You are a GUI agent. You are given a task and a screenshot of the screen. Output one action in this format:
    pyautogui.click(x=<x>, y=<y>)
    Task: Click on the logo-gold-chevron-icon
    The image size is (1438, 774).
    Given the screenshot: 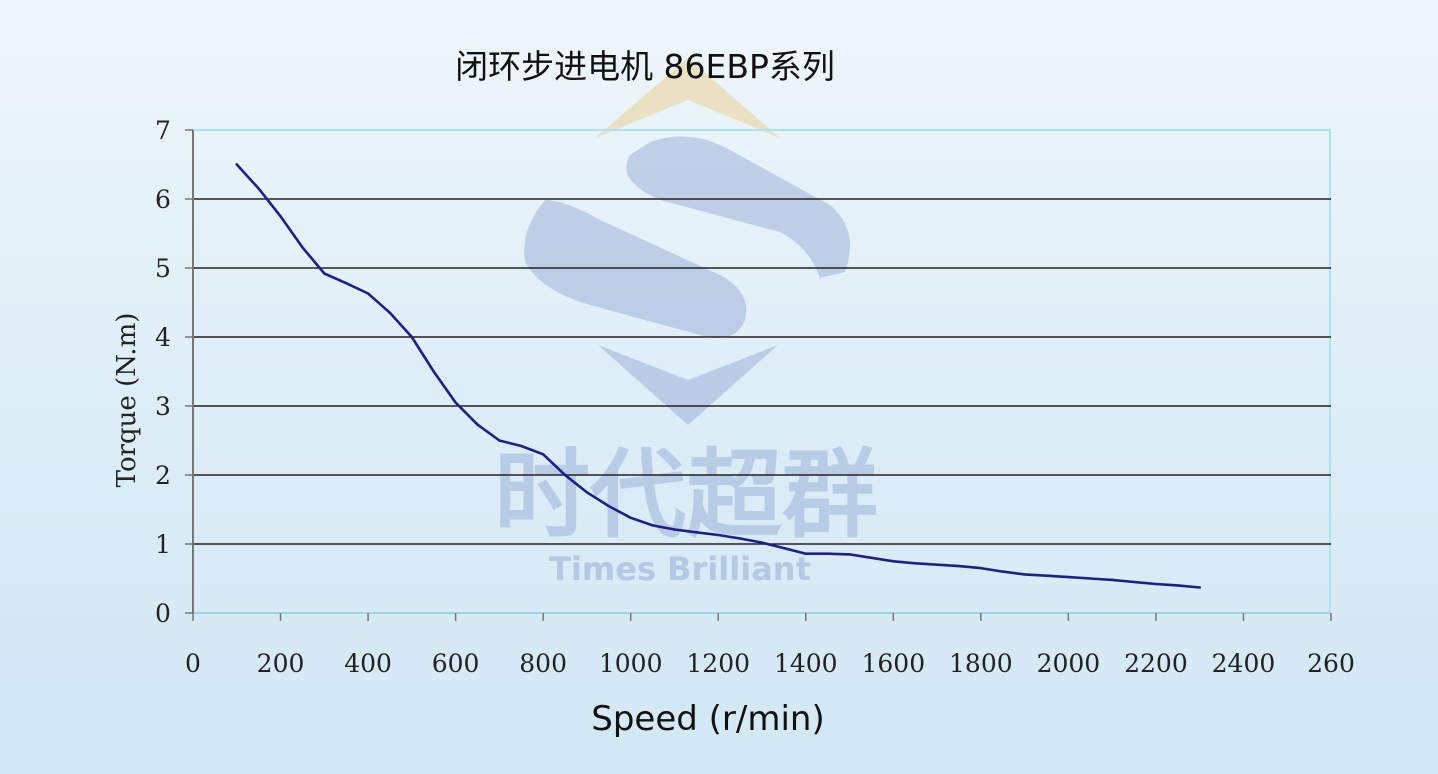 What is the action you would take?
    pyautogui.click(x=687, y=98)
    